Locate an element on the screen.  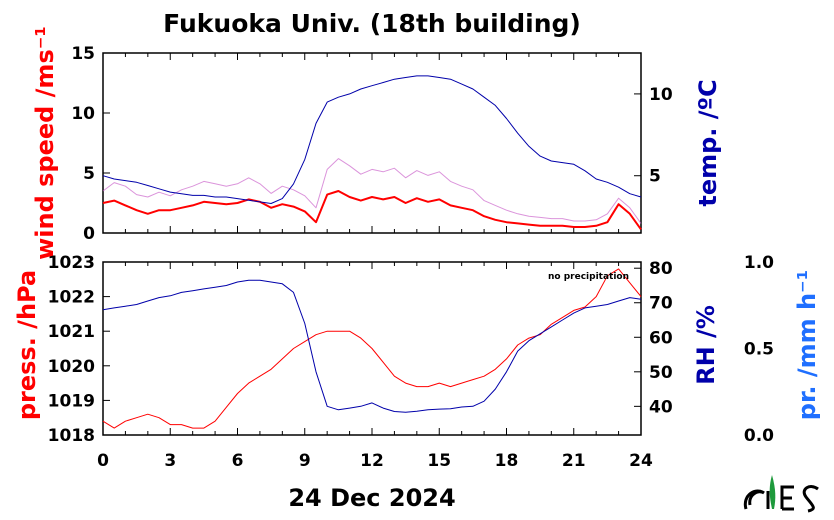
x-tick-labels: 0 3 6 9 12 15 18 21 24 is located at coordinates (375, 461).